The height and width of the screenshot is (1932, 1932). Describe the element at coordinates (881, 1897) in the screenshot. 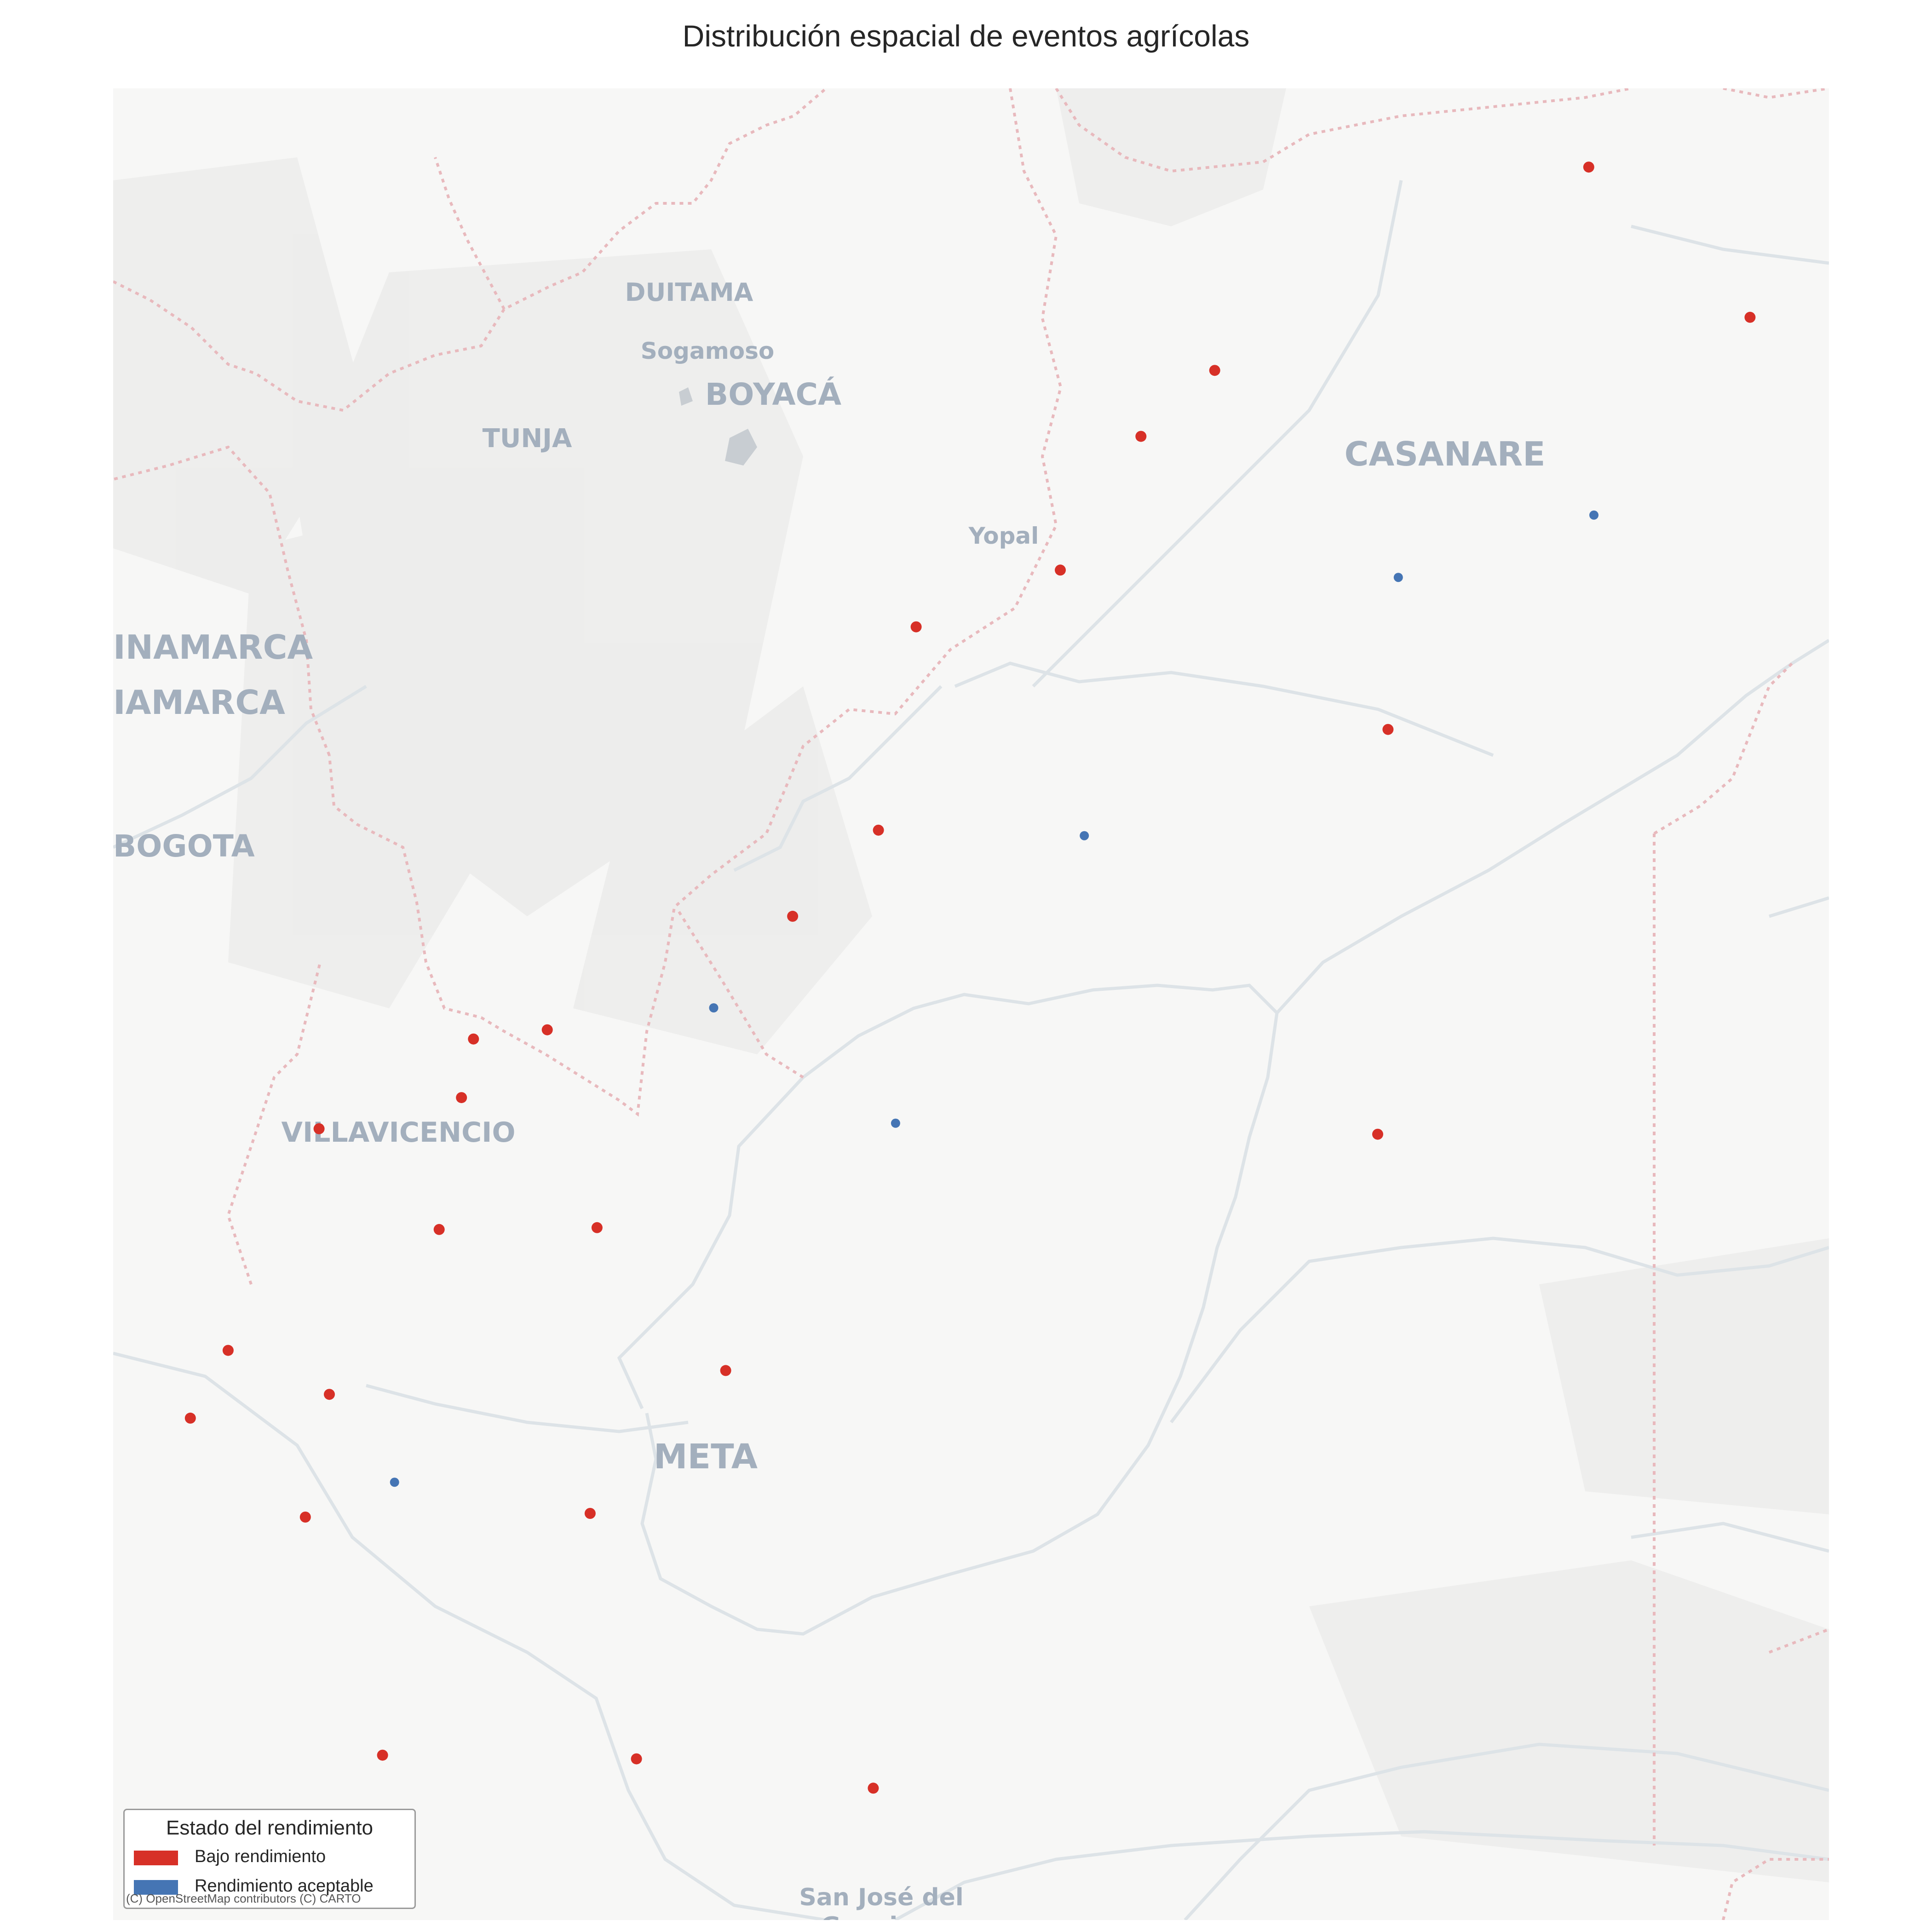

I see `label-san-jose: San José del` at that location.